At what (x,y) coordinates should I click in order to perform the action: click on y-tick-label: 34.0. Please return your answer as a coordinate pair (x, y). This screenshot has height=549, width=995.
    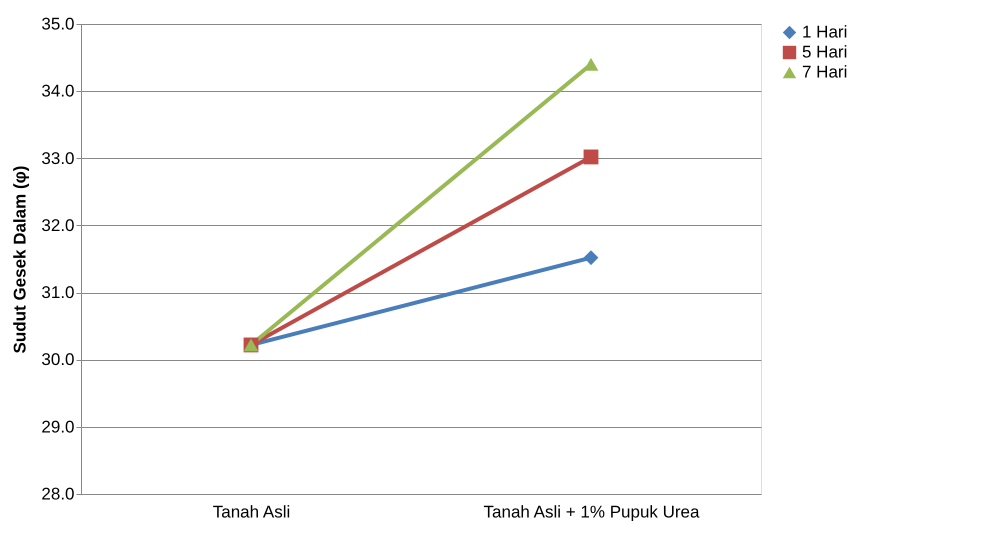
    Looking at the image, I should click on (57, 91).